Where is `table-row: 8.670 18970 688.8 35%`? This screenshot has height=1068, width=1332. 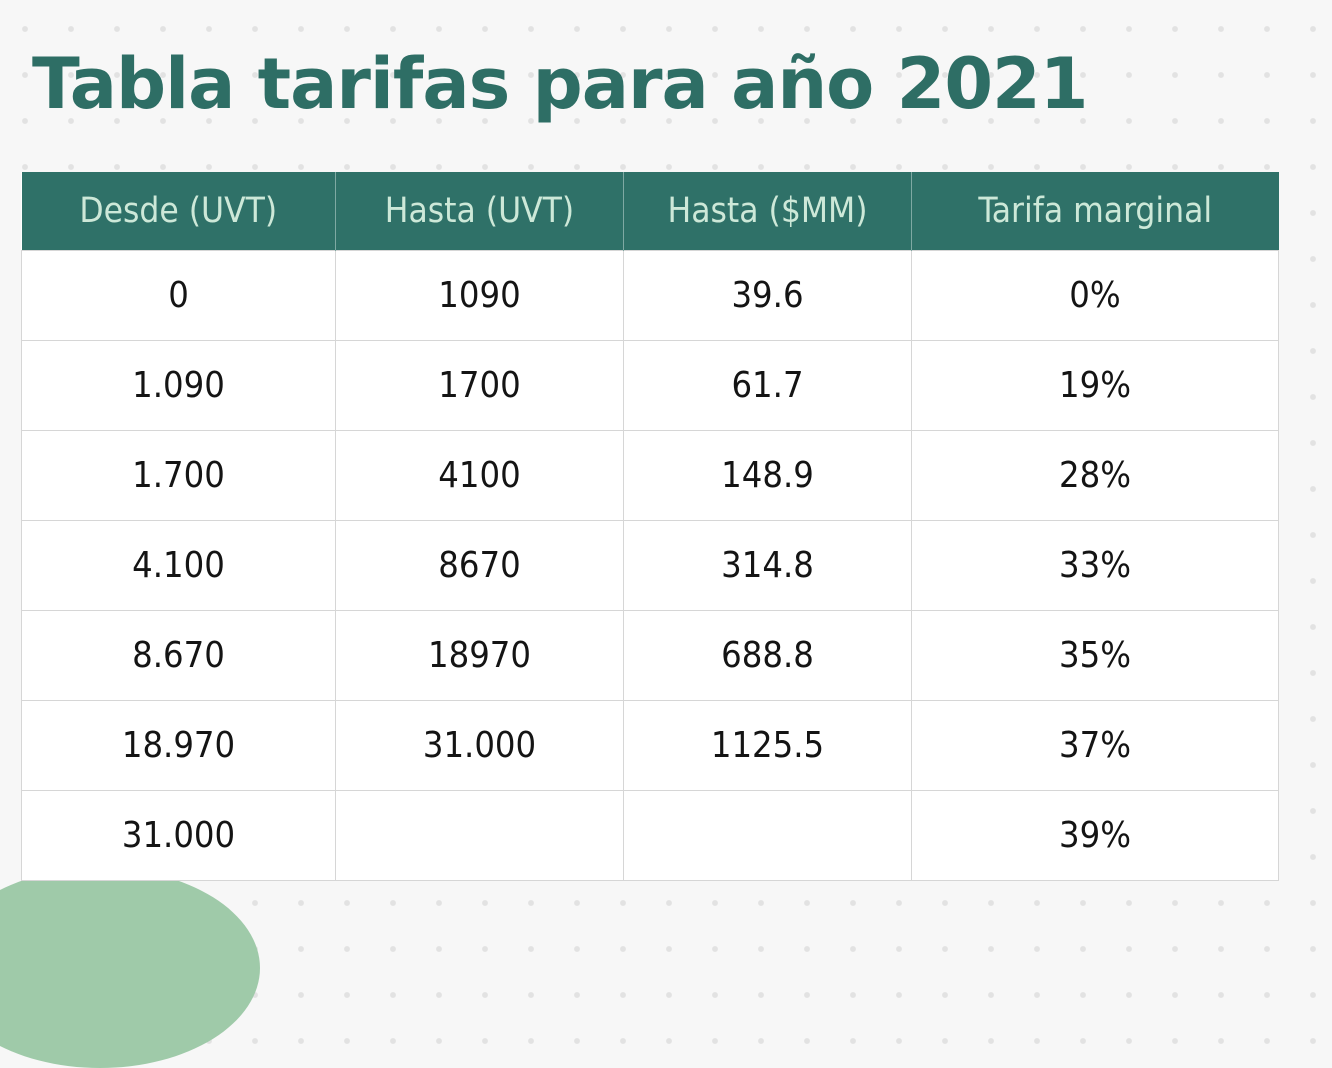
table-row: 8.670 18970 688.8 35% is located at coordinates (650, 655).